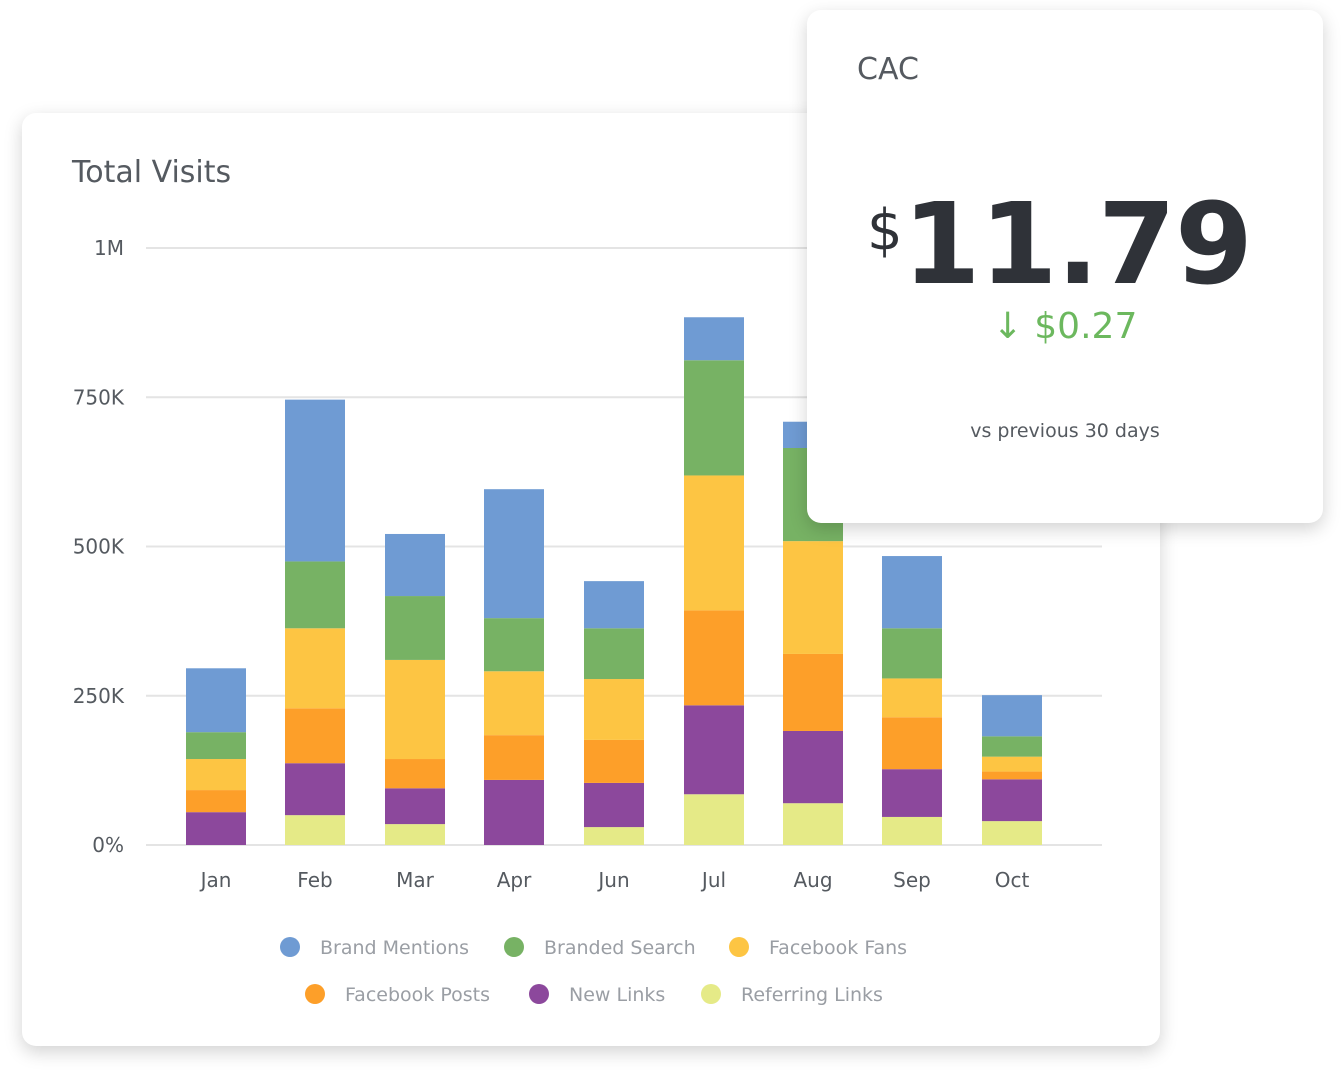  Describe the element at coordinates (812, 995) in the screenshot. I see `legend-label: Referring Links` at that location.